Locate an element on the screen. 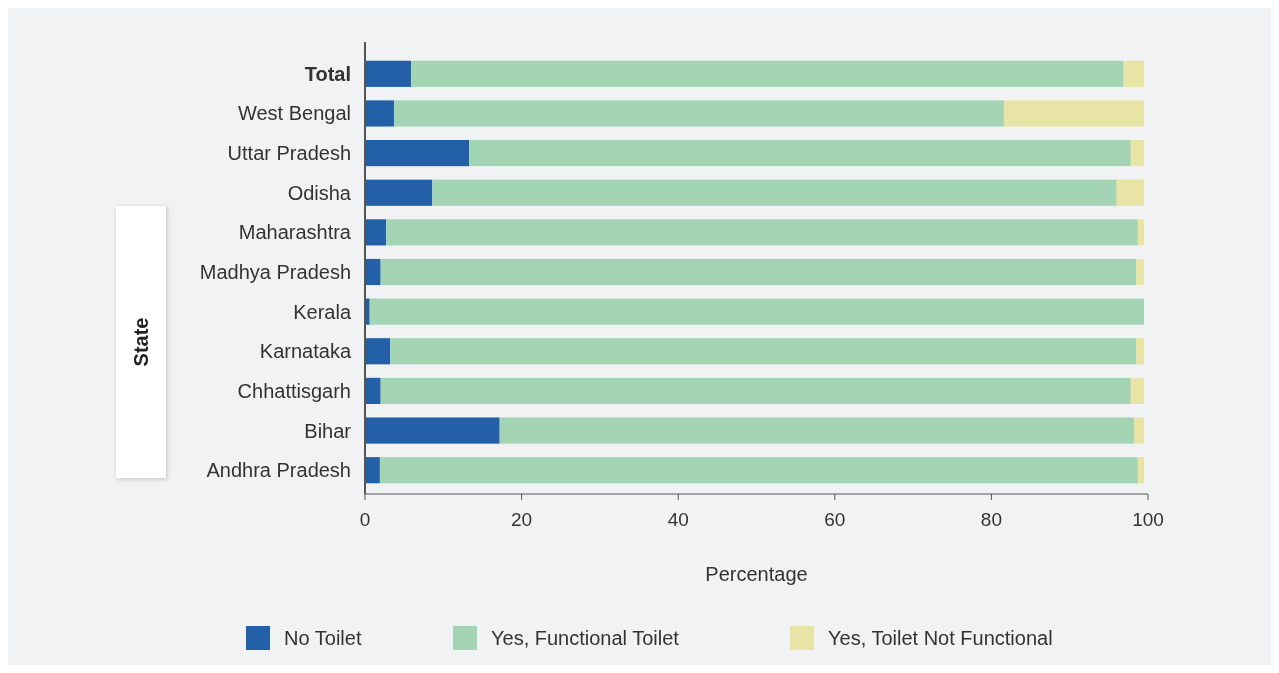 Image resolution: width=1279 pixels, height=673 pixels. y-tick-label: Total is located at coordinates (327, 73).